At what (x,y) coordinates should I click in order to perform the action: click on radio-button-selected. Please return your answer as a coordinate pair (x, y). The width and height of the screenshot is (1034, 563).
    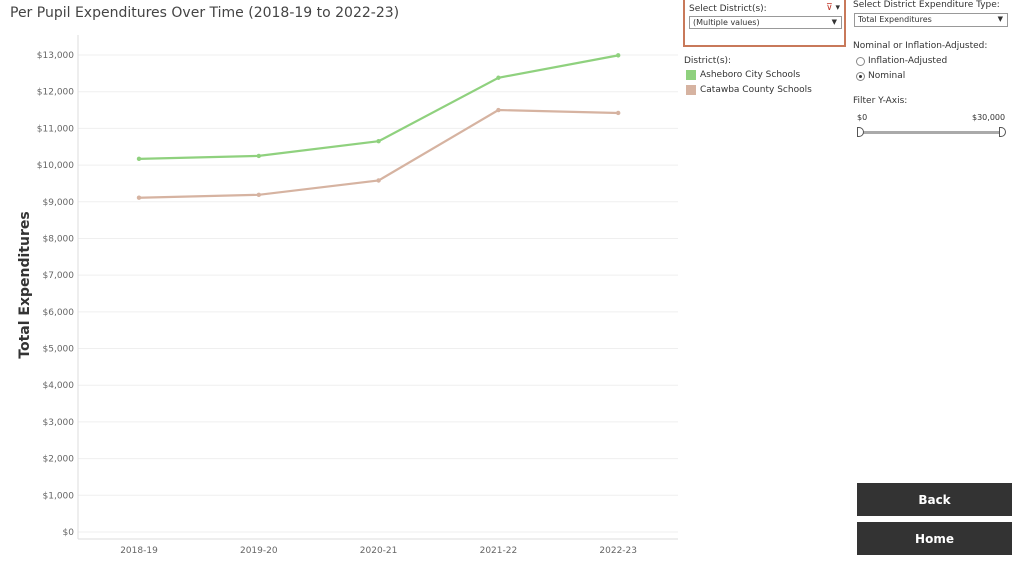
    Looking at the image, I should click on (860, 76).